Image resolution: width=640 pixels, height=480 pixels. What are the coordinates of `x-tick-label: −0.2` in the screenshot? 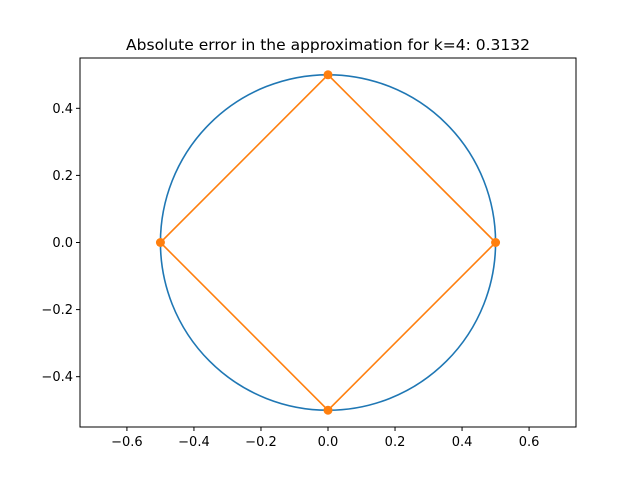 It's located at (261, 442).